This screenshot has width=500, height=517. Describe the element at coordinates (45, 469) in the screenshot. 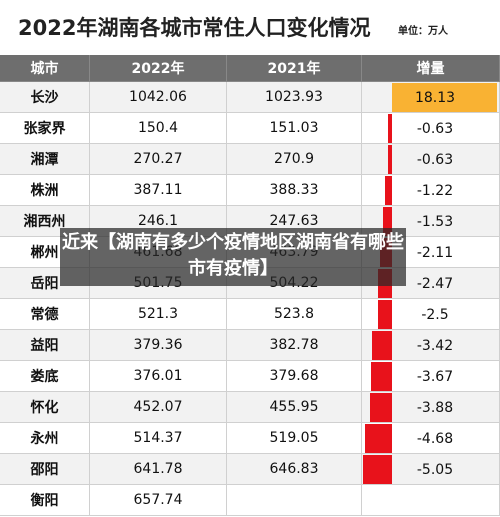

I see `city-cell: 邵阳` at that location.